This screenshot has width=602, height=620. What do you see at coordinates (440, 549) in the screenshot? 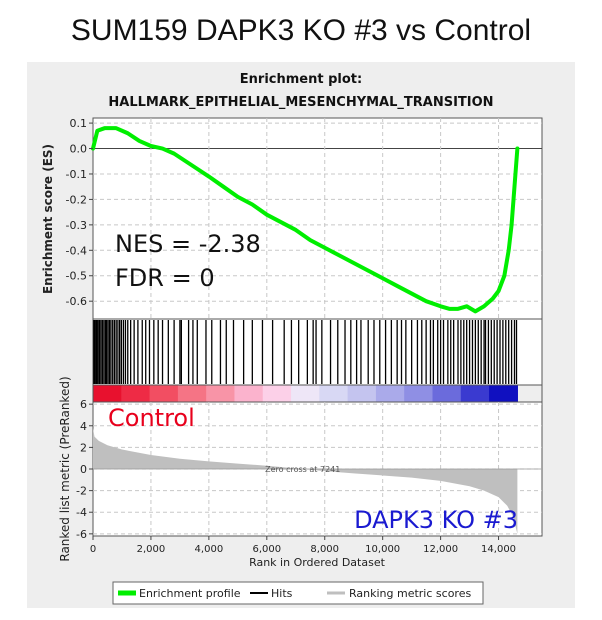
I see `x-tick-label: 12,000` at bounding box center [440, 549].